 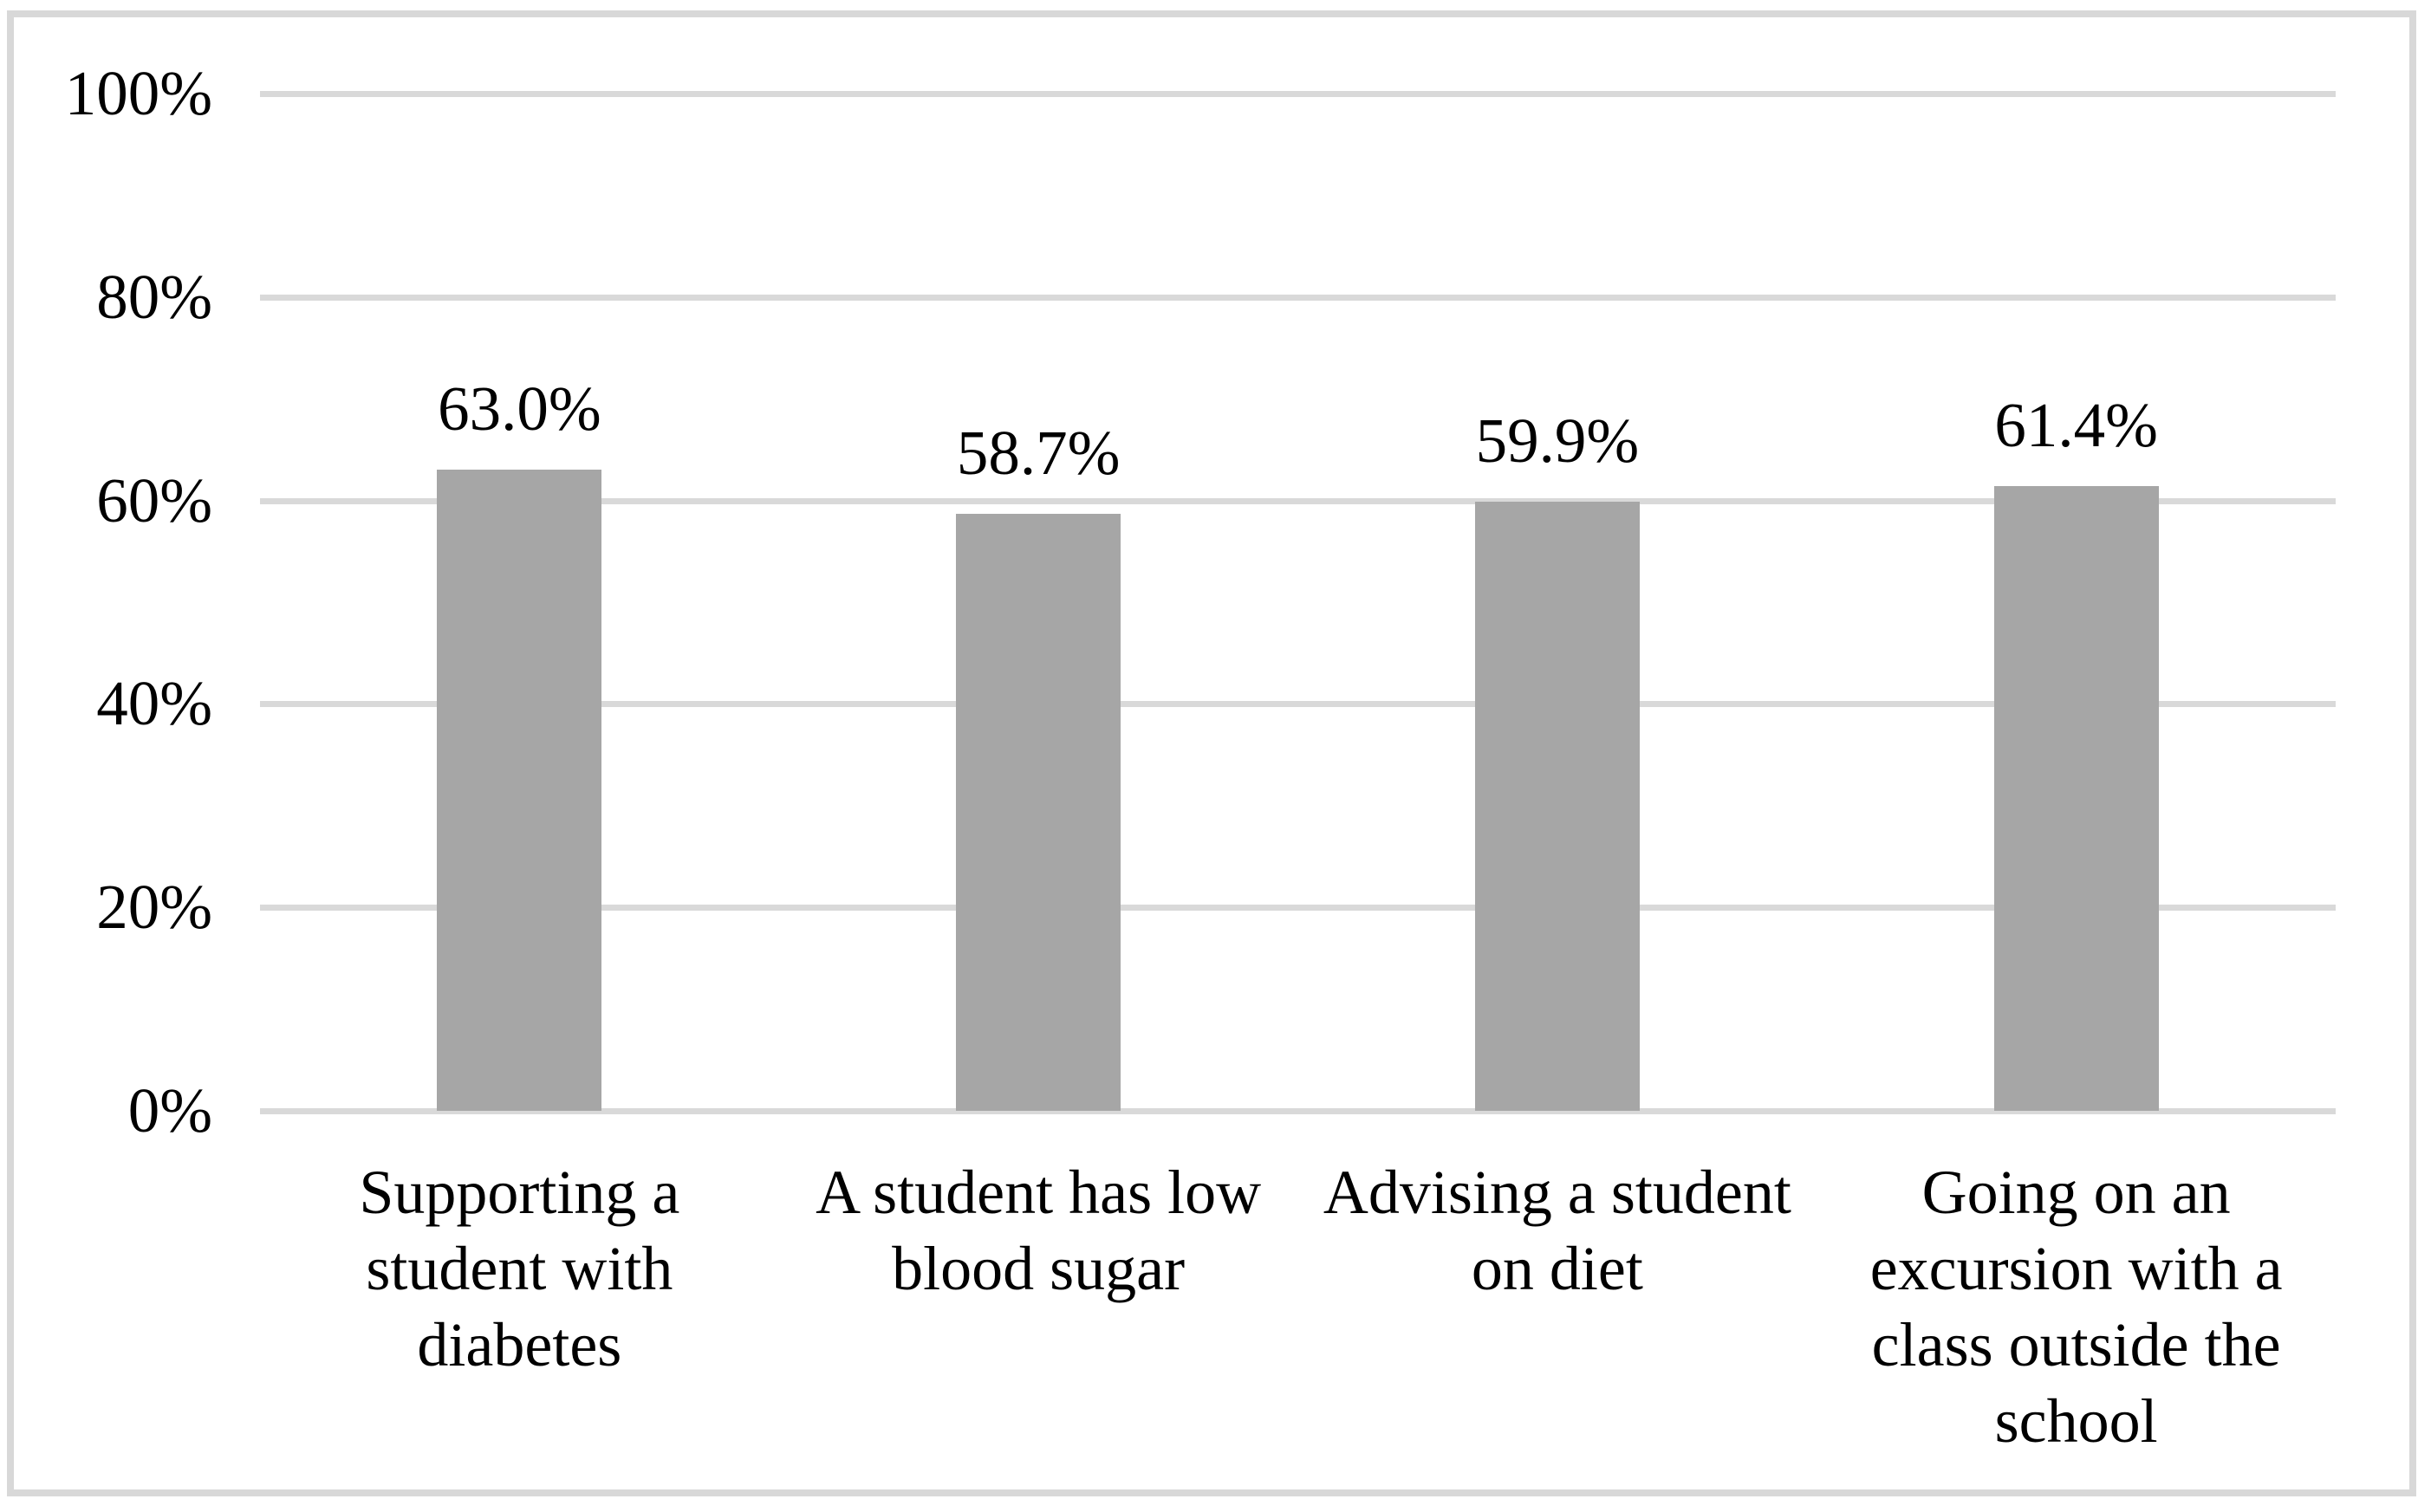 I want to click on gridline-60%, so click(x=1298, y=500).